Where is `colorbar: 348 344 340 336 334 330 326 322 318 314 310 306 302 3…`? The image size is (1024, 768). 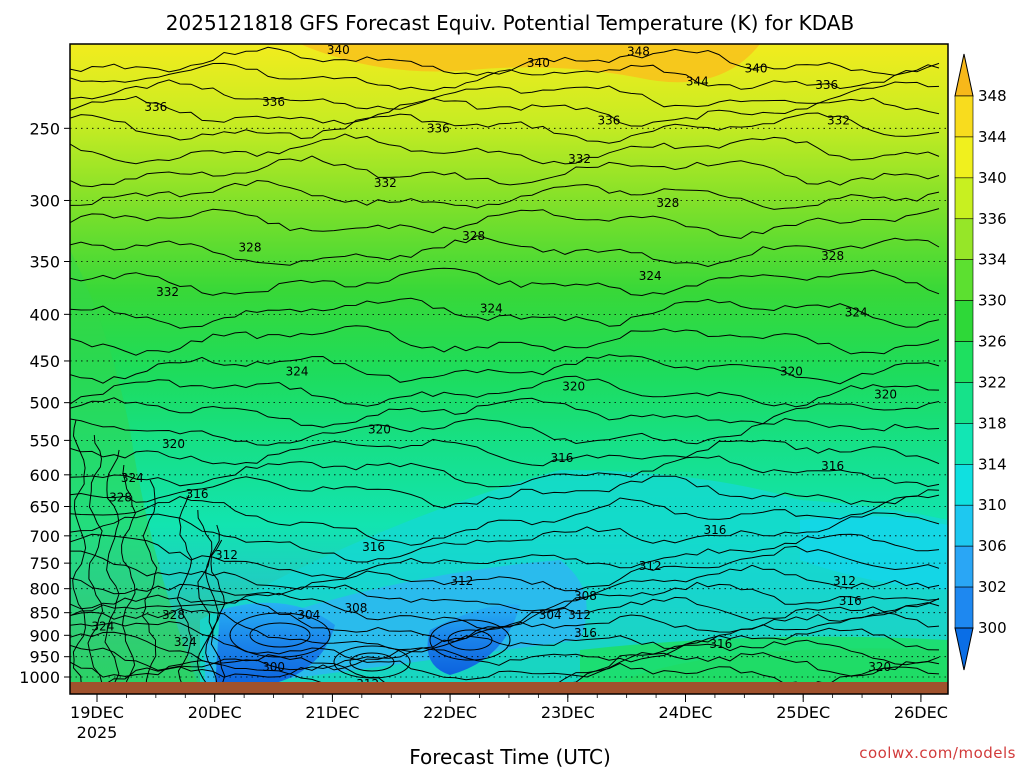
colorbar: 348 344 340 336 334 330 326 322 318 314 310 306 302 3… is located at coordinates (980, 362).